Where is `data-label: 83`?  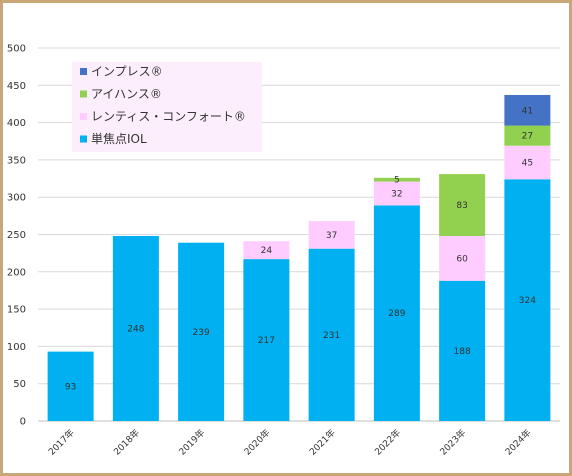
data-label: 83 is located at coordinates (461, 206).